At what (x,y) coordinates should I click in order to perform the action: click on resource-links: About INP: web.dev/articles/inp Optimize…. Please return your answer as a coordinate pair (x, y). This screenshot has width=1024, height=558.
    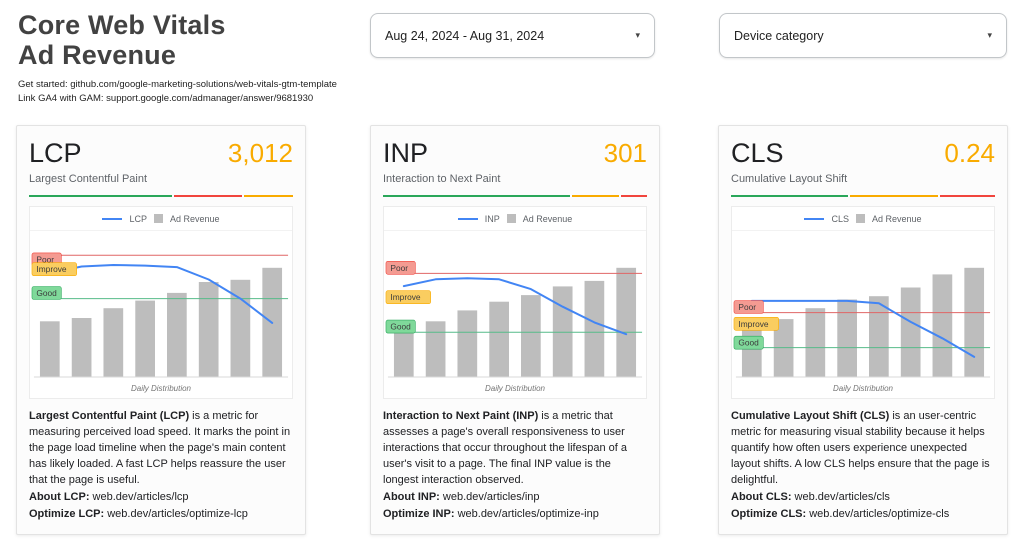
    Looking at the image, I should click on (515, 506).